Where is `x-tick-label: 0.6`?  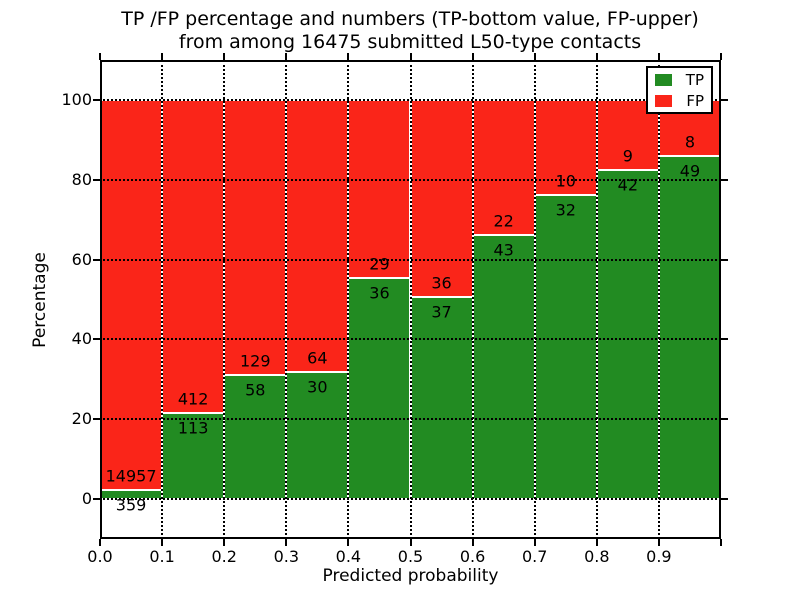 x-tick-label: 0.6 is located at coordinates (472, 556).